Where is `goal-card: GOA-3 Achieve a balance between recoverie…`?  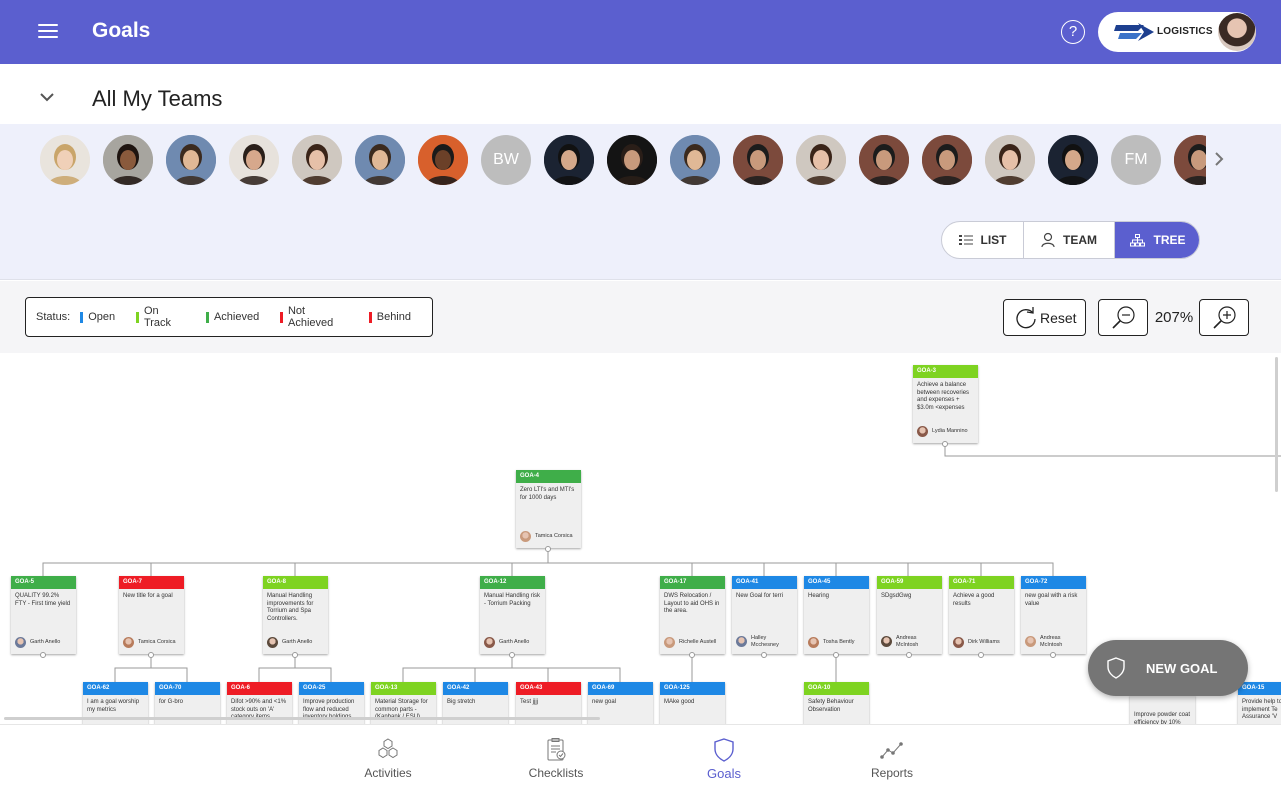 goal-card: GOA-3 Achieve a balance between recoverie… is located at coordinates (945, 406).